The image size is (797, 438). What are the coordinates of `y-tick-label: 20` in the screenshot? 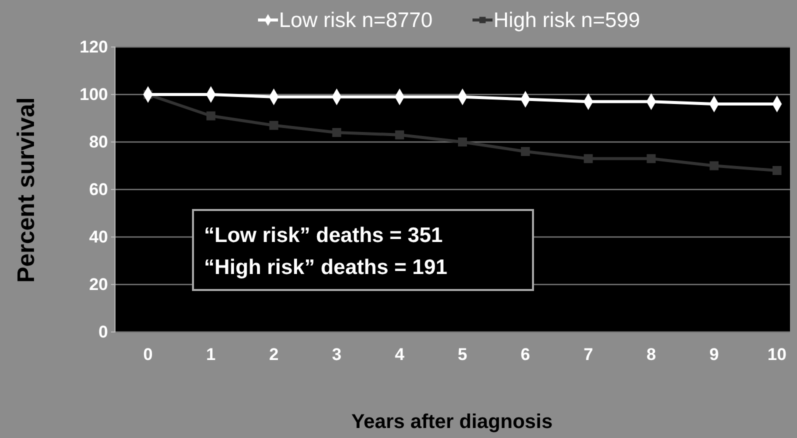 It's located at (98, 284).